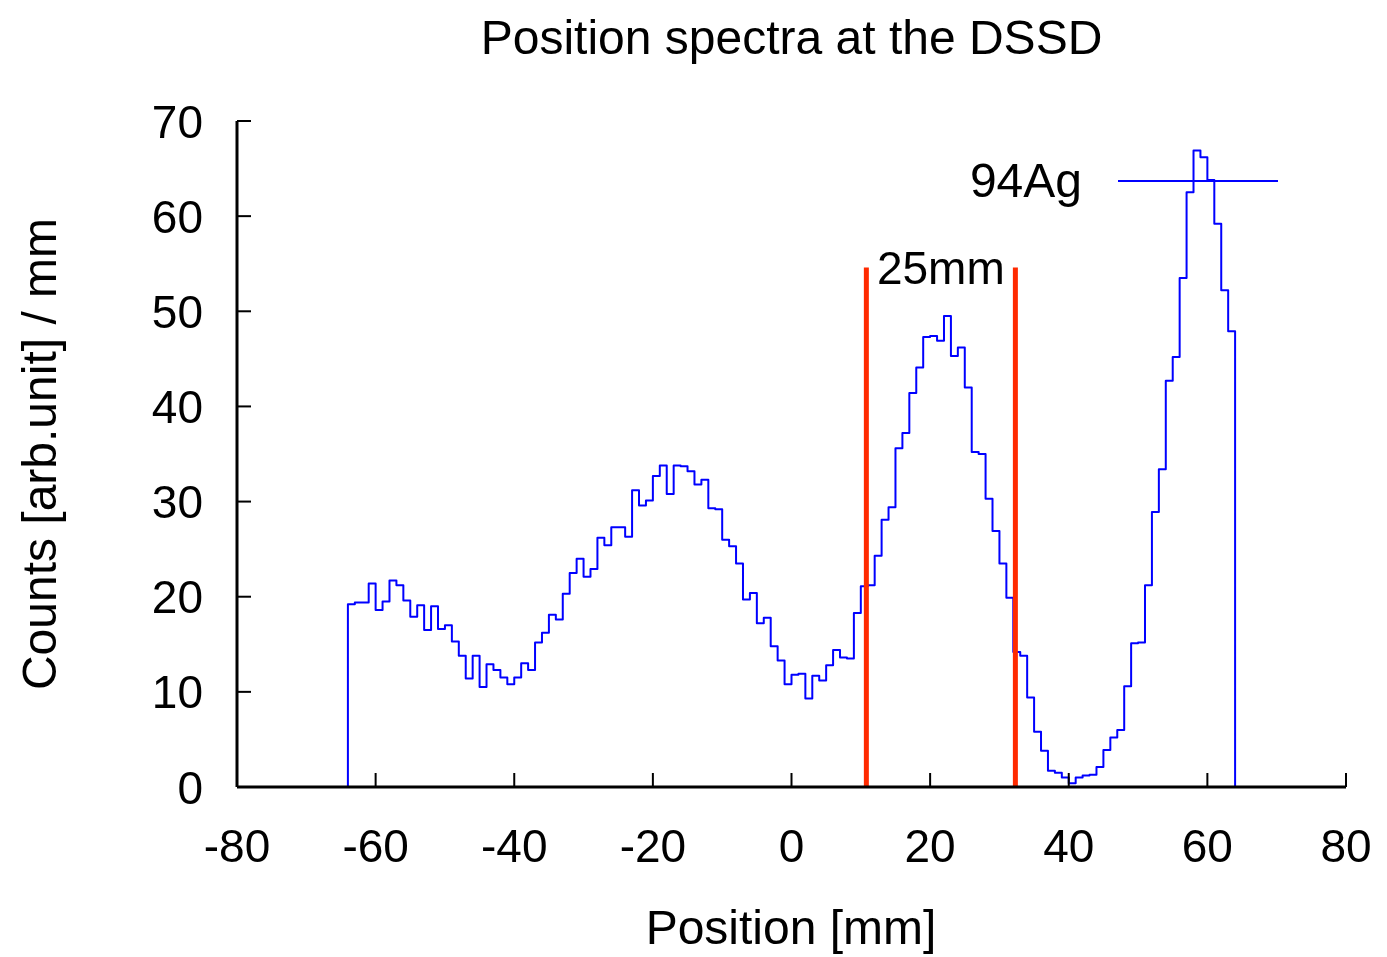 The height and width of the screenshot is (957, 1387). Describe the element at coordinates (791, 846) in the screenshot. I see `x-tick-label: 0` at that location.